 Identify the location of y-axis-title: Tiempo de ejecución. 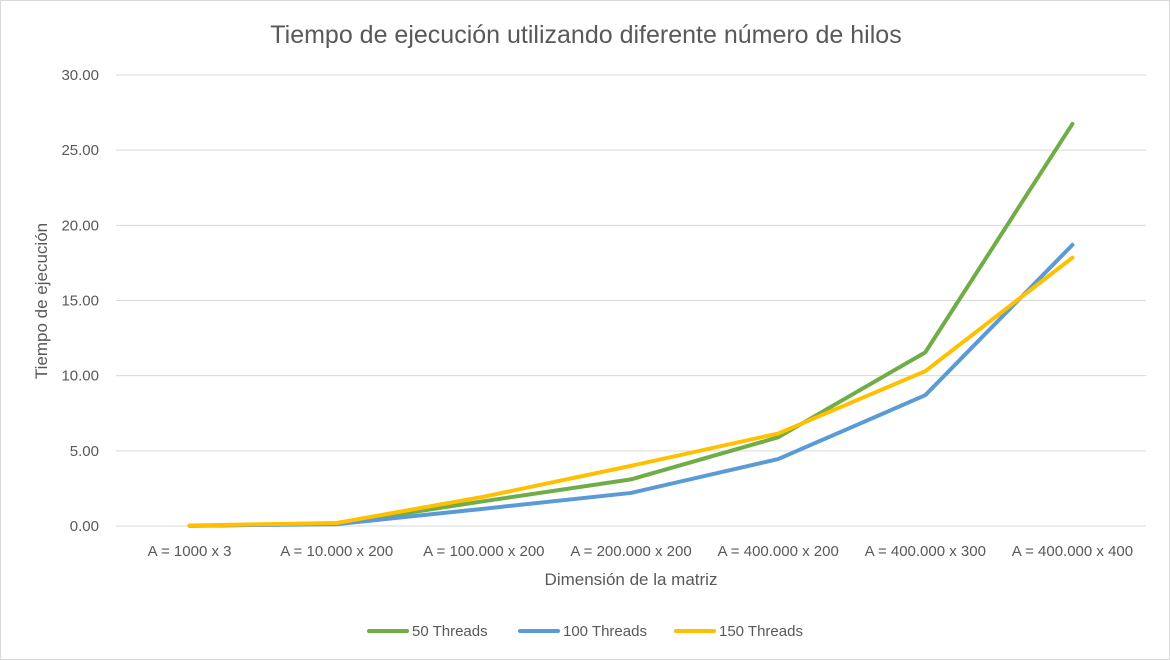
(41, 301).